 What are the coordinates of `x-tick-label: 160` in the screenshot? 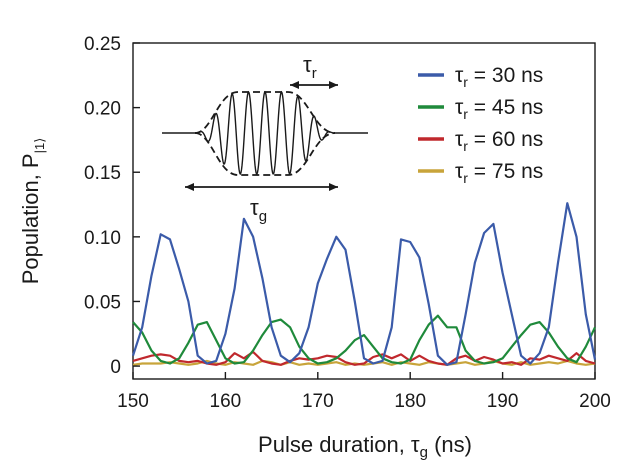 It's located at (226, 401).